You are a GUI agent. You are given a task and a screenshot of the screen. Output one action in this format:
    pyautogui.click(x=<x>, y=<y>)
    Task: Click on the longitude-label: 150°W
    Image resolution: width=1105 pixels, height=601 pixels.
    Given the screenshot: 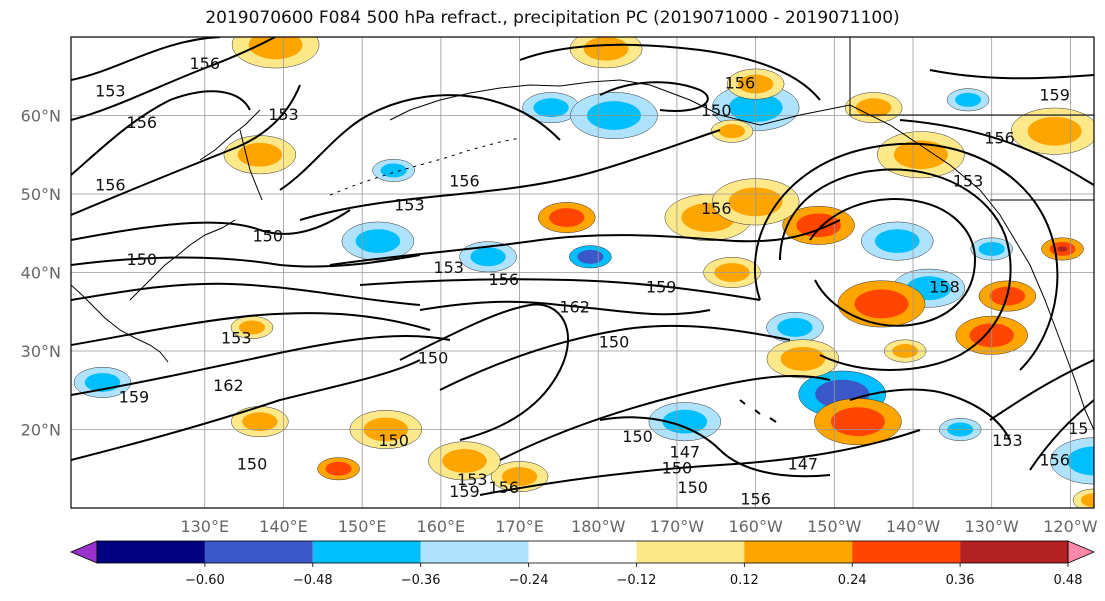 What is the action you would take?
    pyautogui.click(x=834, y=526)
    